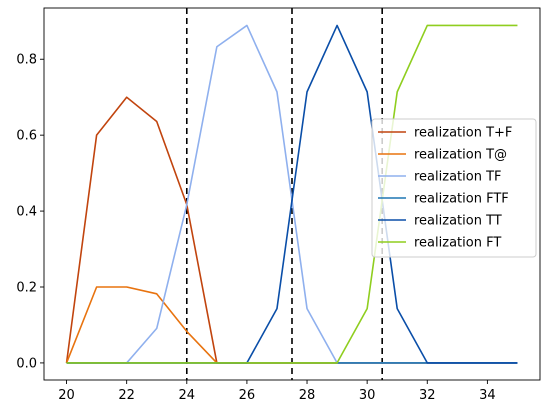 The image size is (547, 413). What do you see at coordinates (461, 199) in the screenshot?
I see `legend-label-3: realization FTF` at bounding box center [461, 199].